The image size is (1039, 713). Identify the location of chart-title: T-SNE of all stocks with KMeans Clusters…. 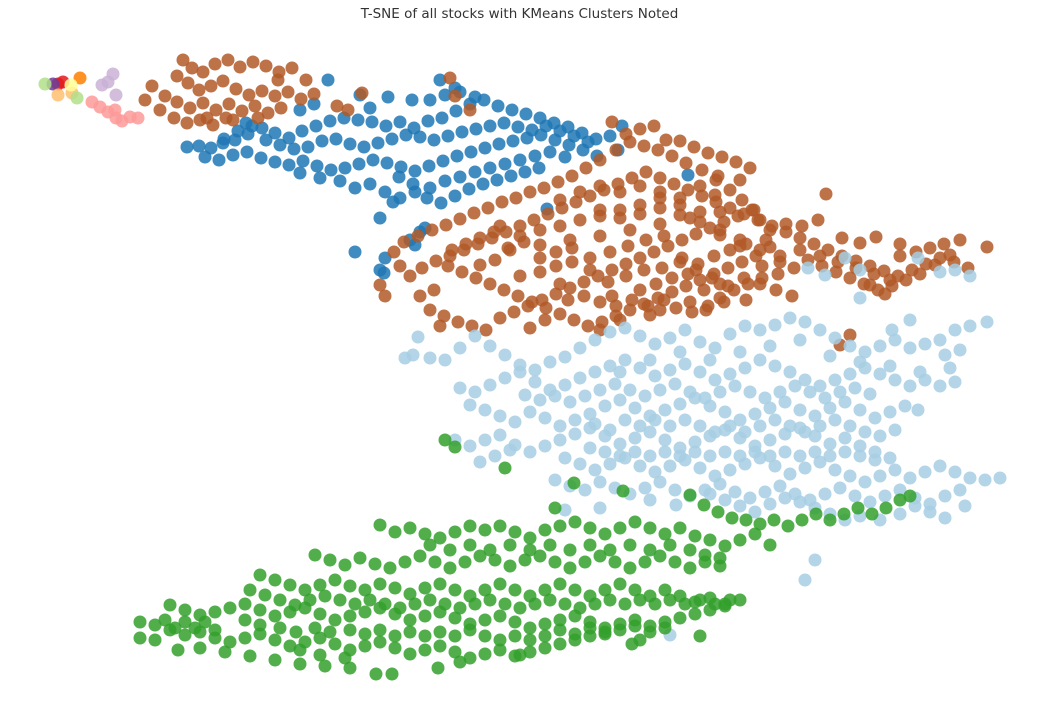
(519, 14).